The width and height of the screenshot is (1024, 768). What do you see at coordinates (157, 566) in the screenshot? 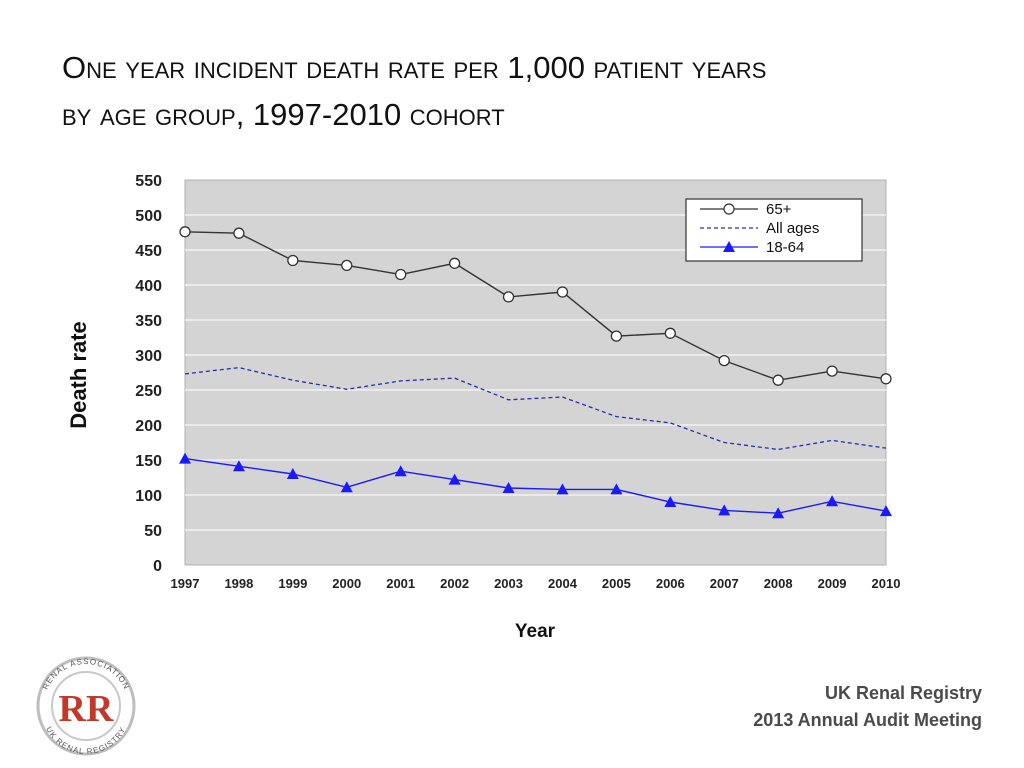
I see `y-tick-label: 0` at bounding box center [157, 566].